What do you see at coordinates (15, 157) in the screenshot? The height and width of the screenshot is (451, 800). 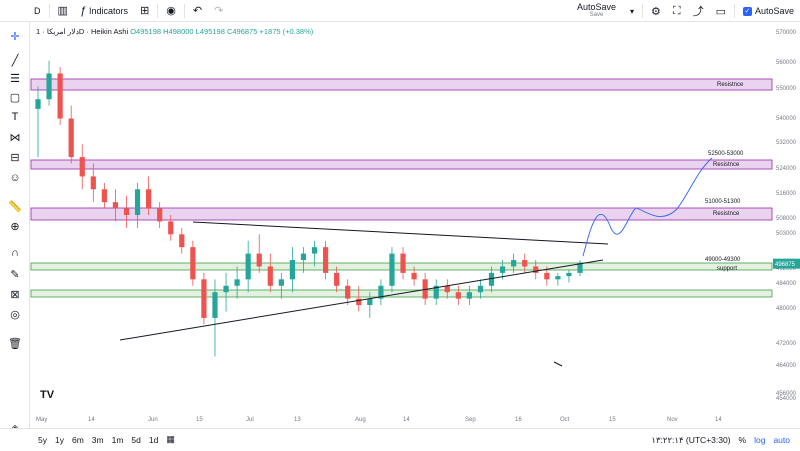 I see `fib-icon: ⊟` at bounding box center [15, 157].